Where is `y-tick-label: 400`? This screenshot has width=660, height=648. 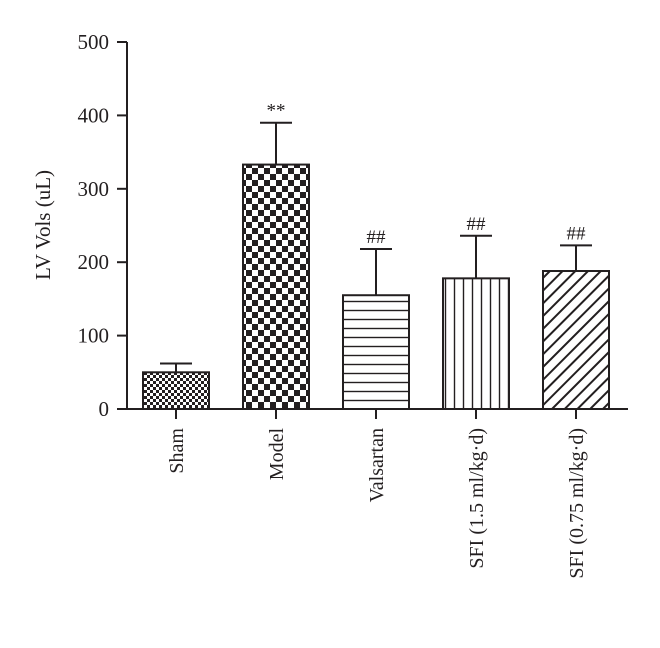 y-tick-label: 400 is located at coordinates (94, 115).